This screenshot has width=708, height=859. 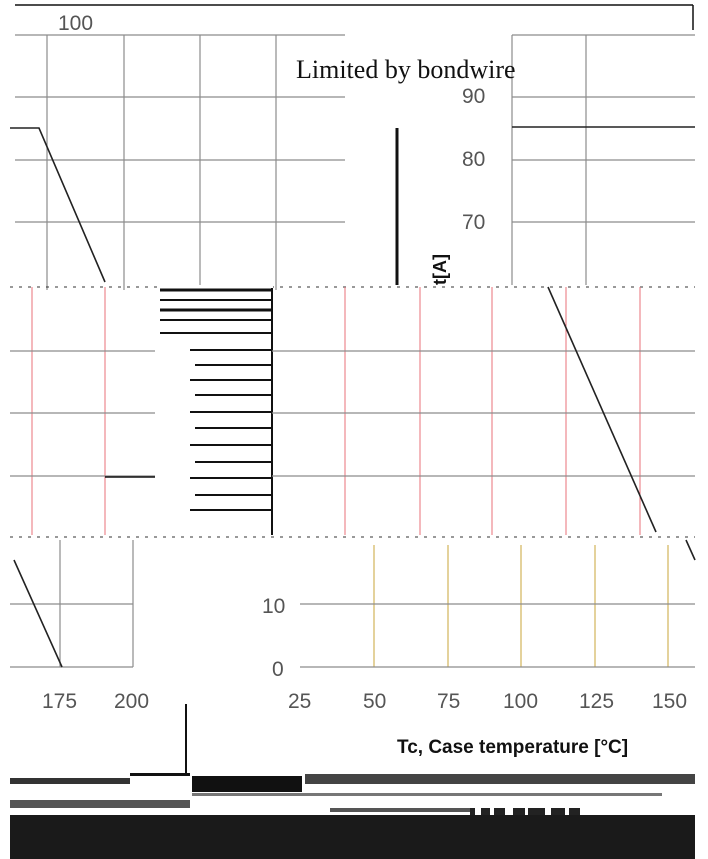 What do you see at coordinates (512, 747) in the screenshot?
I see `x-axis-label: Tc, Case temperature [°C]` at bounding box center [512, 747].